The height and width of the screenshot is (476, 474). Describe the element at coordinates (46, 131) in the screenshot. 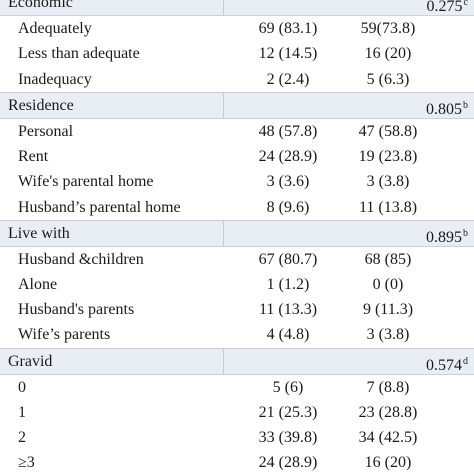

I see `row-label: Personal` at that location.